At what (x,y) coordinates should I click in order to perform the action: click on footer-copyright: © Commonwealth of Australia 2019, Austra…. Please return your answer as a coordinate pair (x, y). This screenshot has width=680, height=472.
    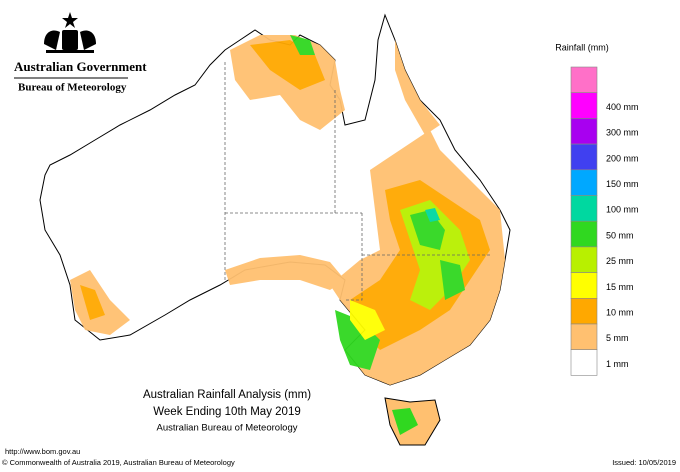
    Looking at the image, I should click on (118, 462).